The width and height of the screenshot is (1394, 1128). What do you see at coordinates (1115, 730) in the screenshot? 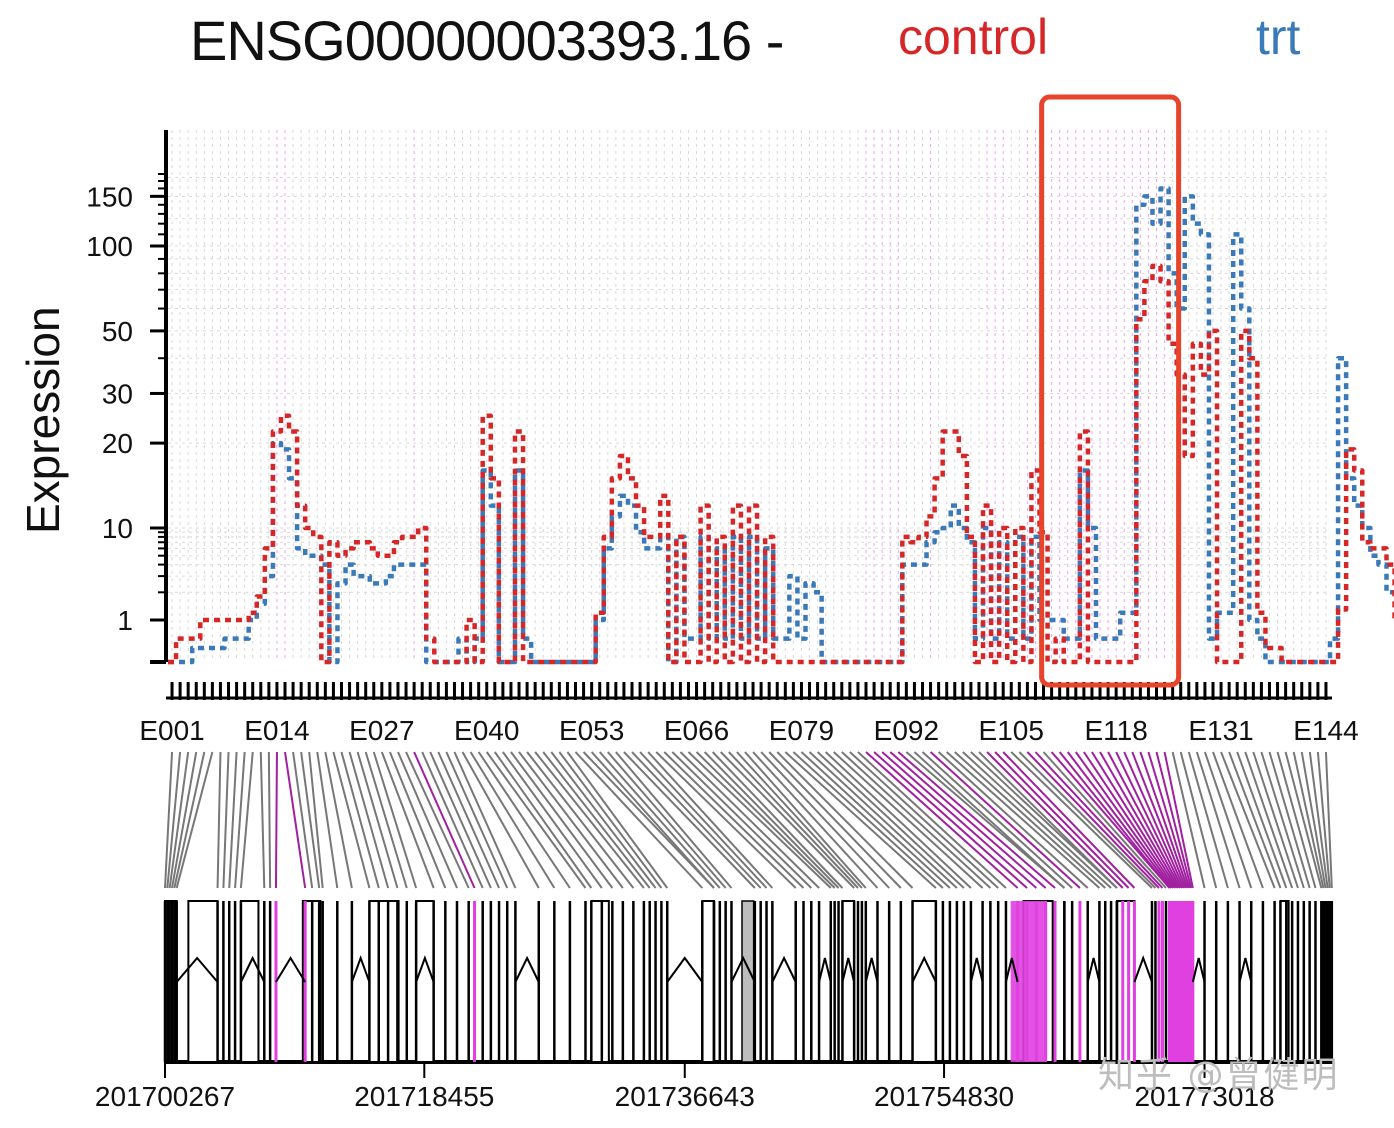
I see `x-tick-label: E118` at bounding box center [1115, 730].